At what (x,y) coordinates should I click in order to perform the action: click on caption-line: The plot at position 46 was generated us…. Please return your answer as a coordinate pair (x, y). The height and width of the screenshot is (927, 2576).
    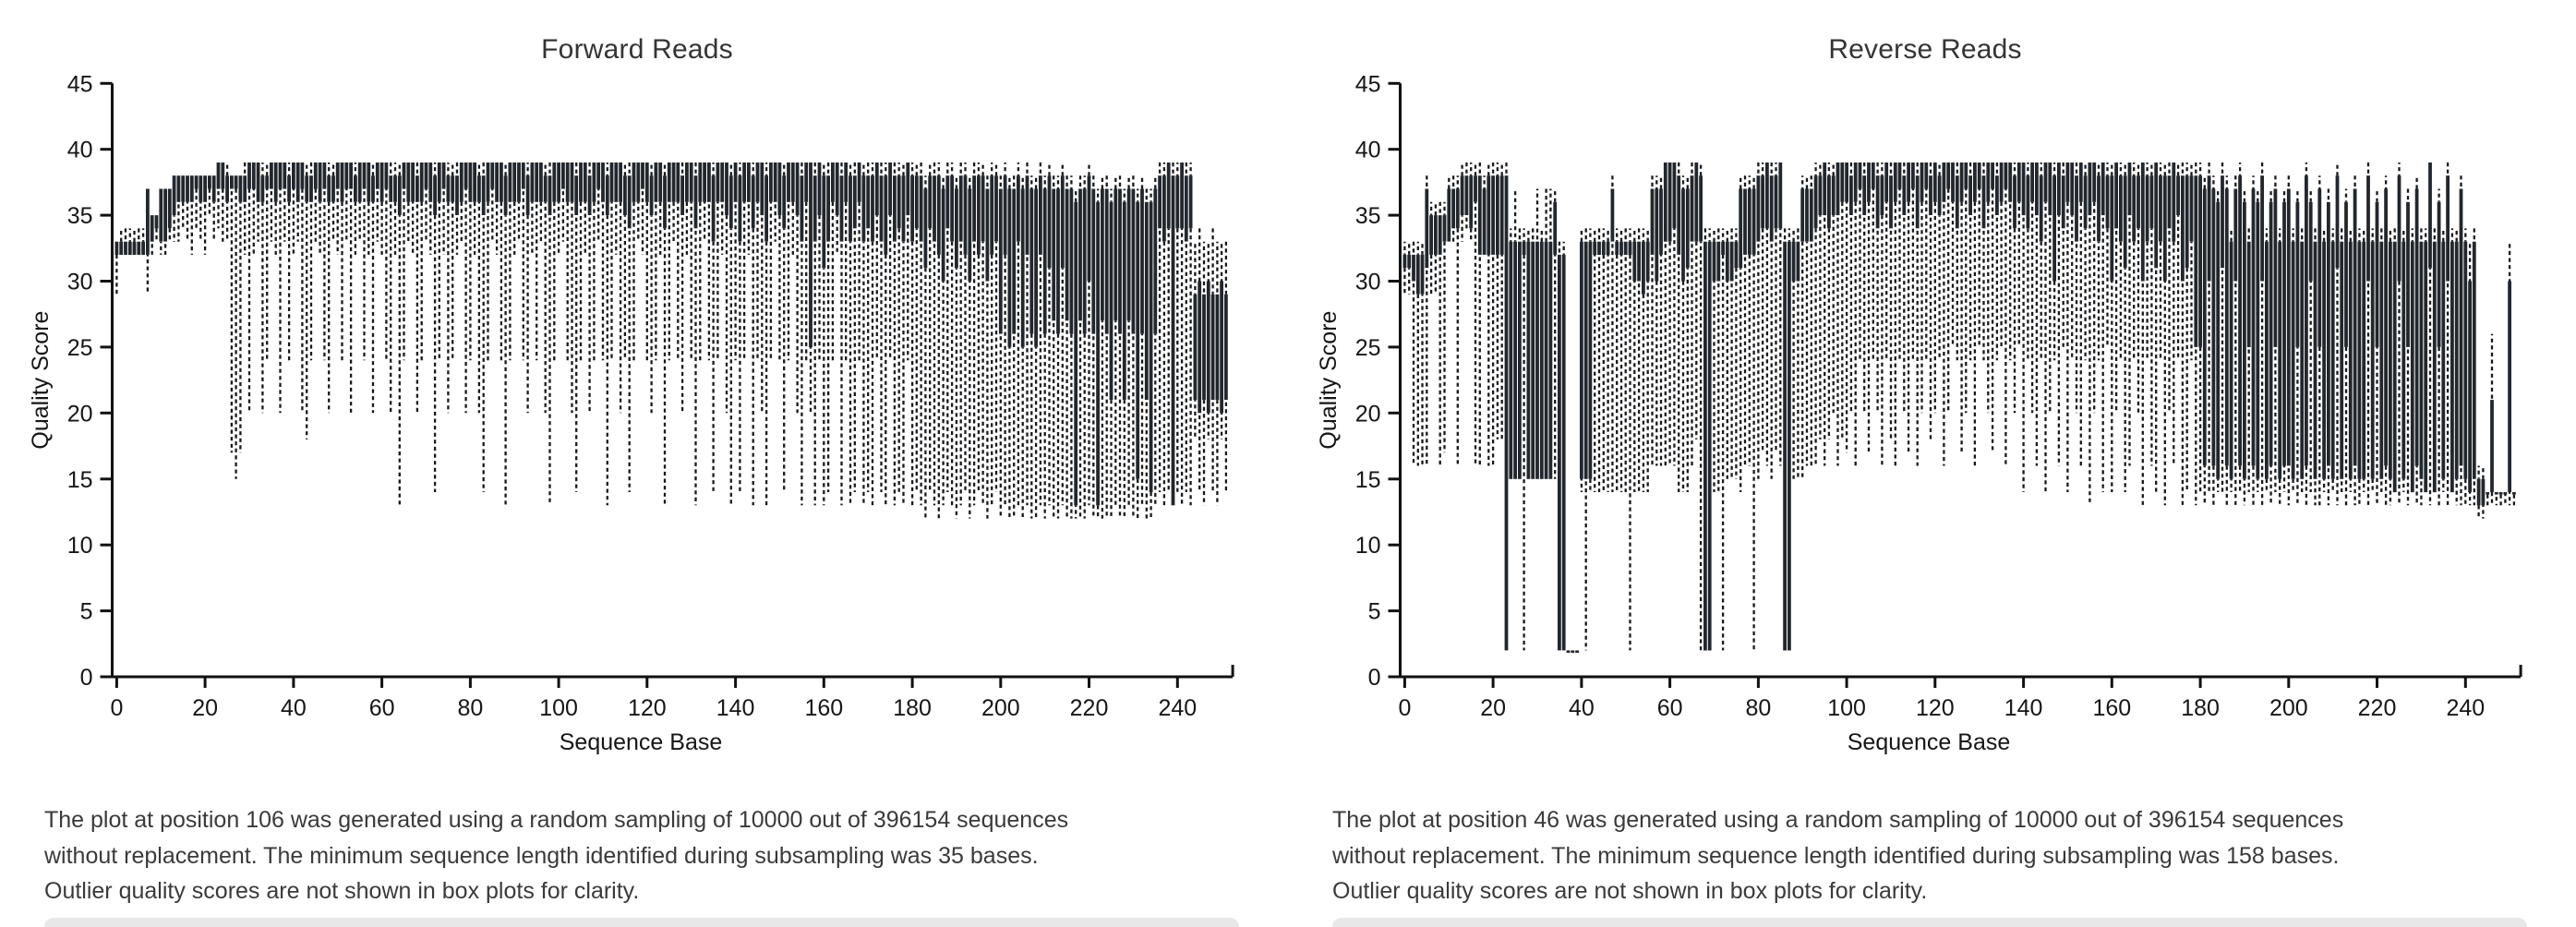
    Looking at the image, I should click on (1838, 820).